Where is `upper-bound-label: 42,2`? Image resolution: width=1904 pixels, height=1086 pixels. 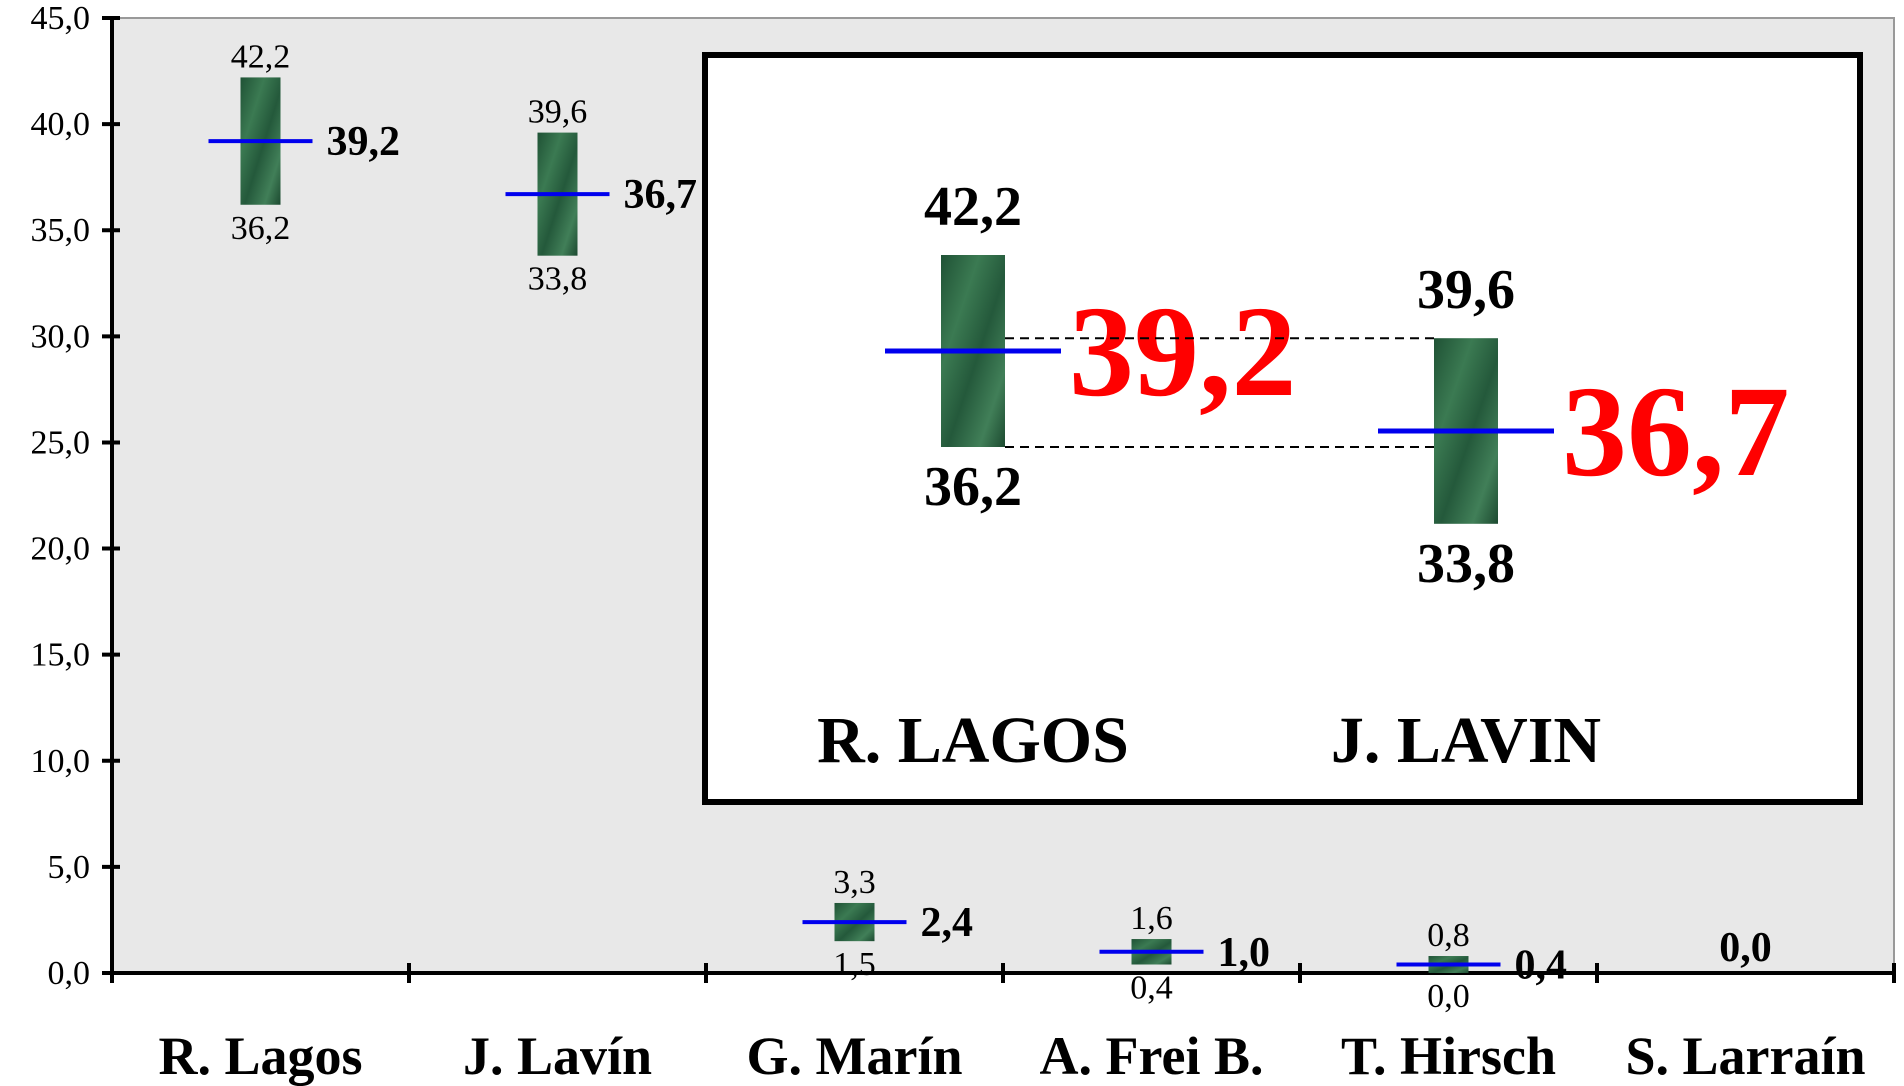 upper-bound-label: 42,2 is located at coordinates (261, 56).